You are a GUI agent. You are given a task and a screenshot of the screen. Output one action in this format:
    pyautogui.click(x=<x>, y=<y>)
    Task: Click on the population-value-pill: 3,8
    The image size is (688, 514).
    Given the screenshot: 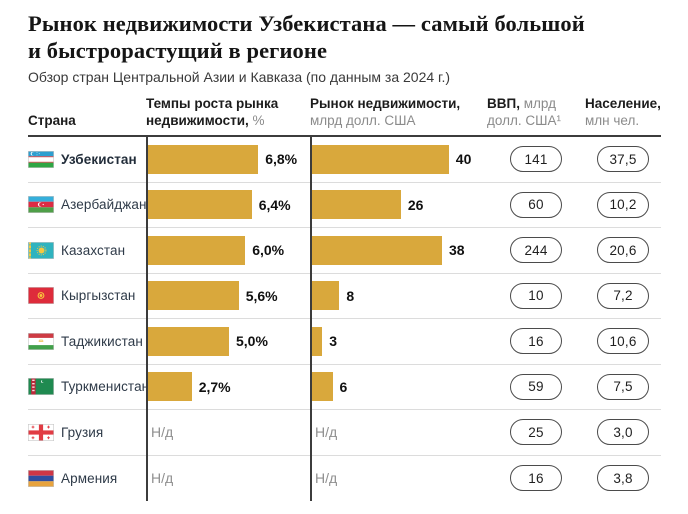 What is the action you would take?
    pyautogui.click(x=623, y=478)
    